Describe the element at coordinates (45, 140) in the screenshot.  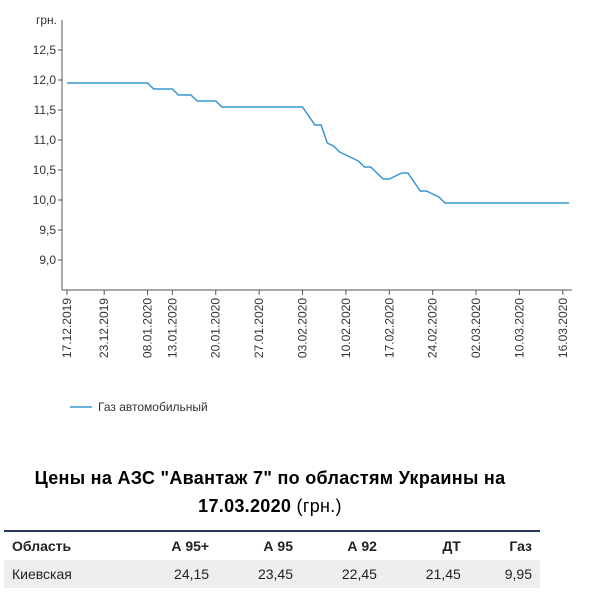
I see `y-tick-label: 11,0` at that location.